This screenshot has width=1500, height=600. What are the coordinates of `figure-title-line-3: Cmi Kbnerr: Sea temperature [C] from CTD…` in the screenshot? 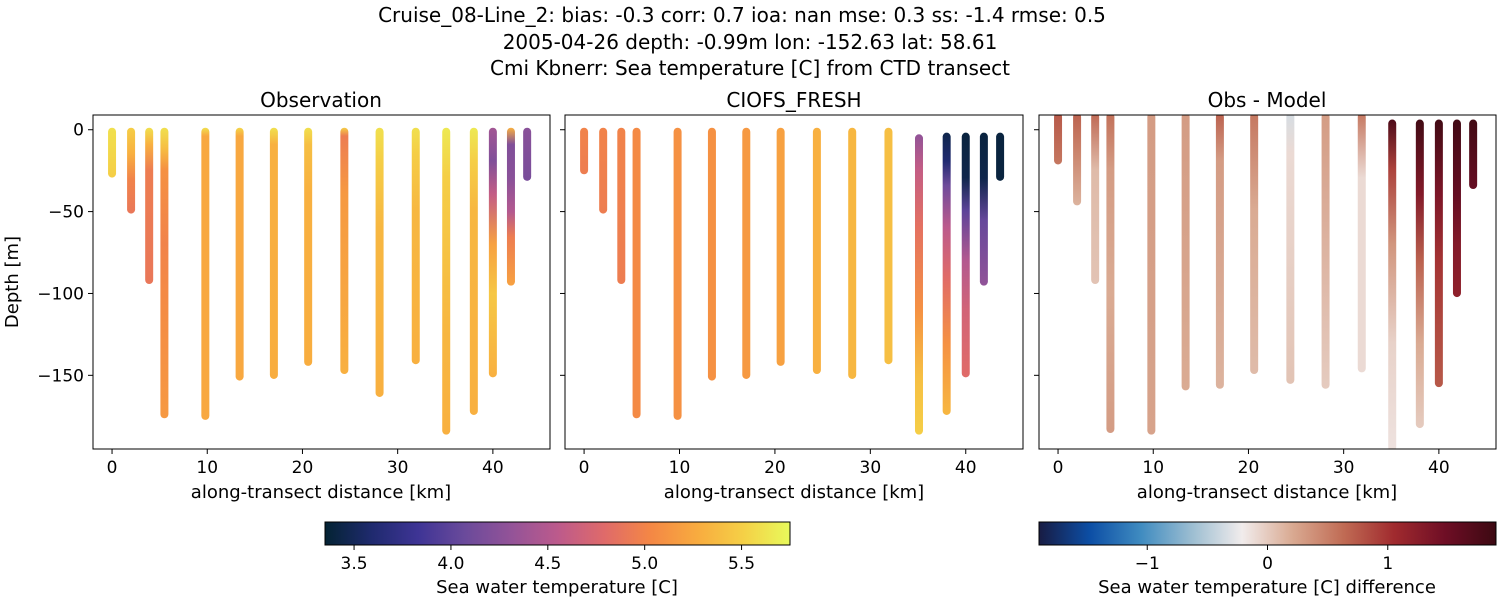 It's located at (750, 68).